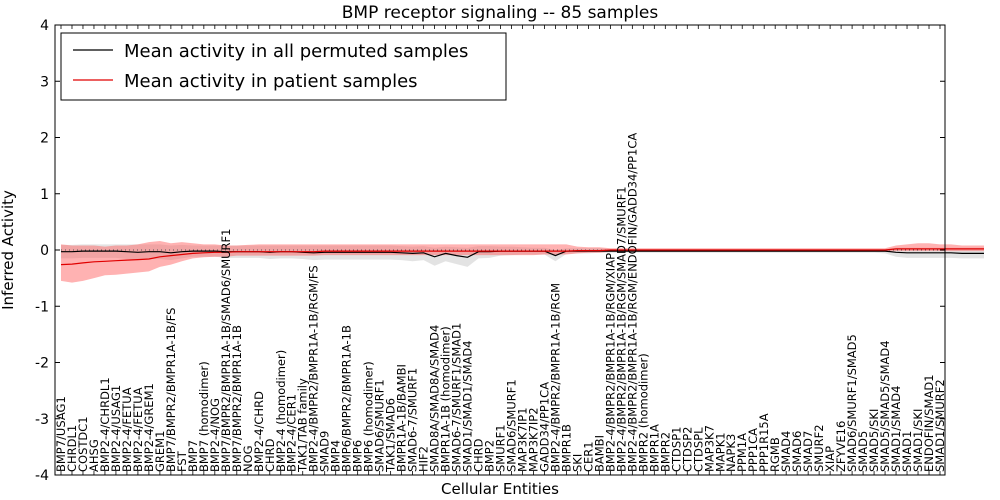 This screenshot has height=500, width=1000. Describe the element at coordinates (44, 251) in the screenshot. I see `y-tick-label: 0` at that location.